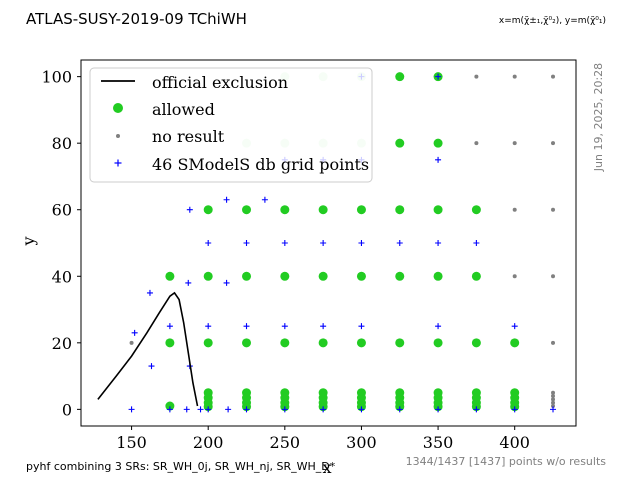 This screenshot has height=480, width=640. Describe the element at coordinates (552, 21) in the screenshot. I see `axis-definition: x=m(χ̃±₁,χ̃⁰₂), y=m(χ̃⁰₁)` at that location.